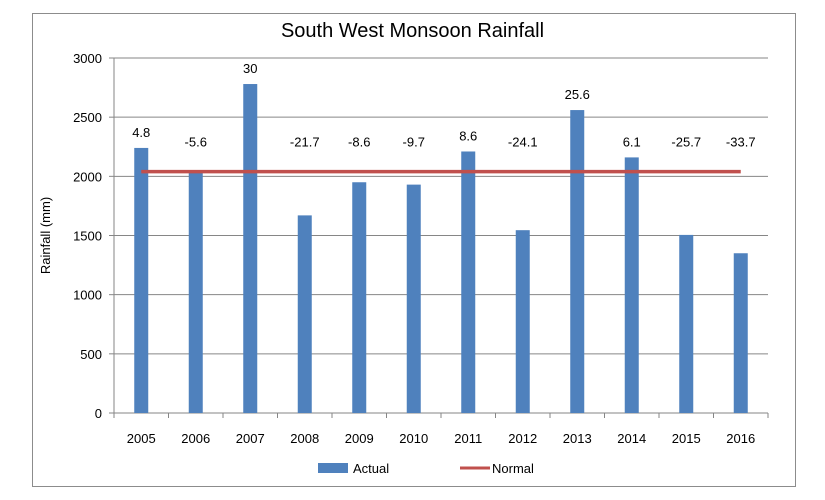 This screenshot has width=825, height=500. What do you see at coordinates (87, 236) in the screenshot?
I see `y-tick-label: 1500` at bounding box center [87, 236].